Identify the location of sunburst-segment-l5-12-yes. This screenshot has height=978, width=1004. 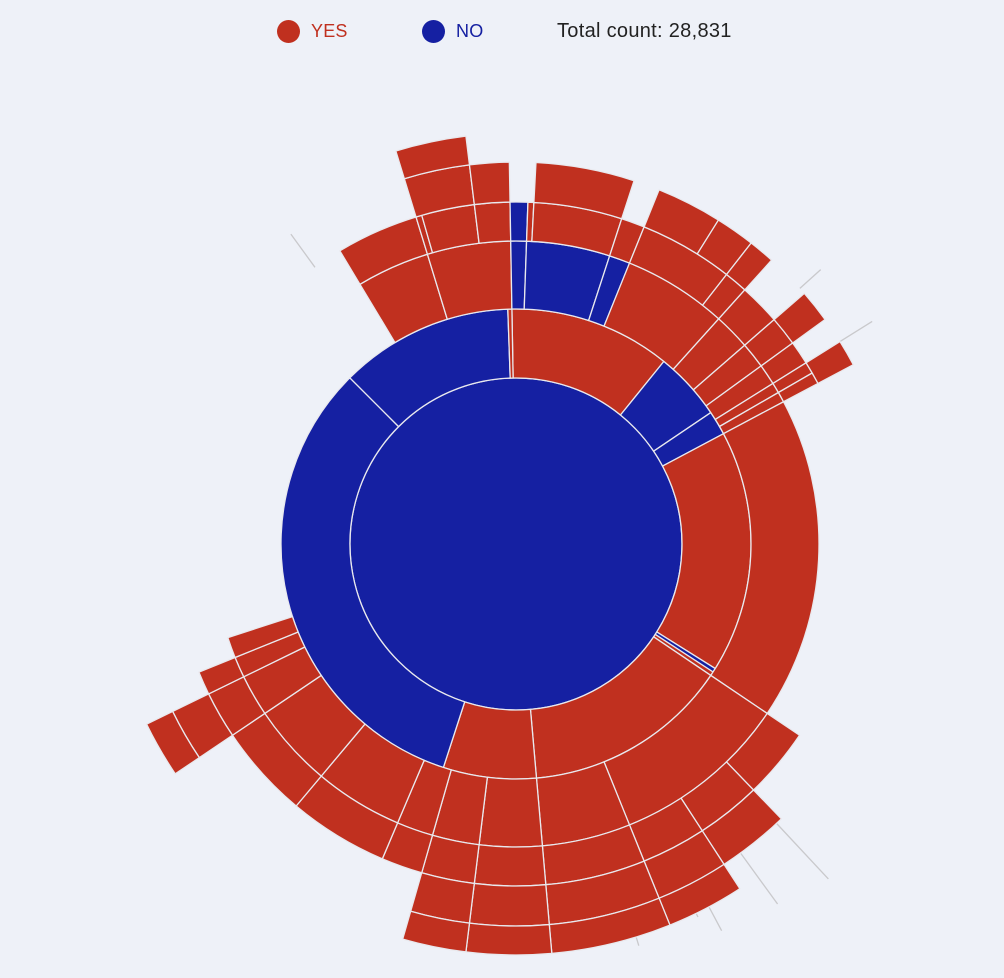
(509, 904).